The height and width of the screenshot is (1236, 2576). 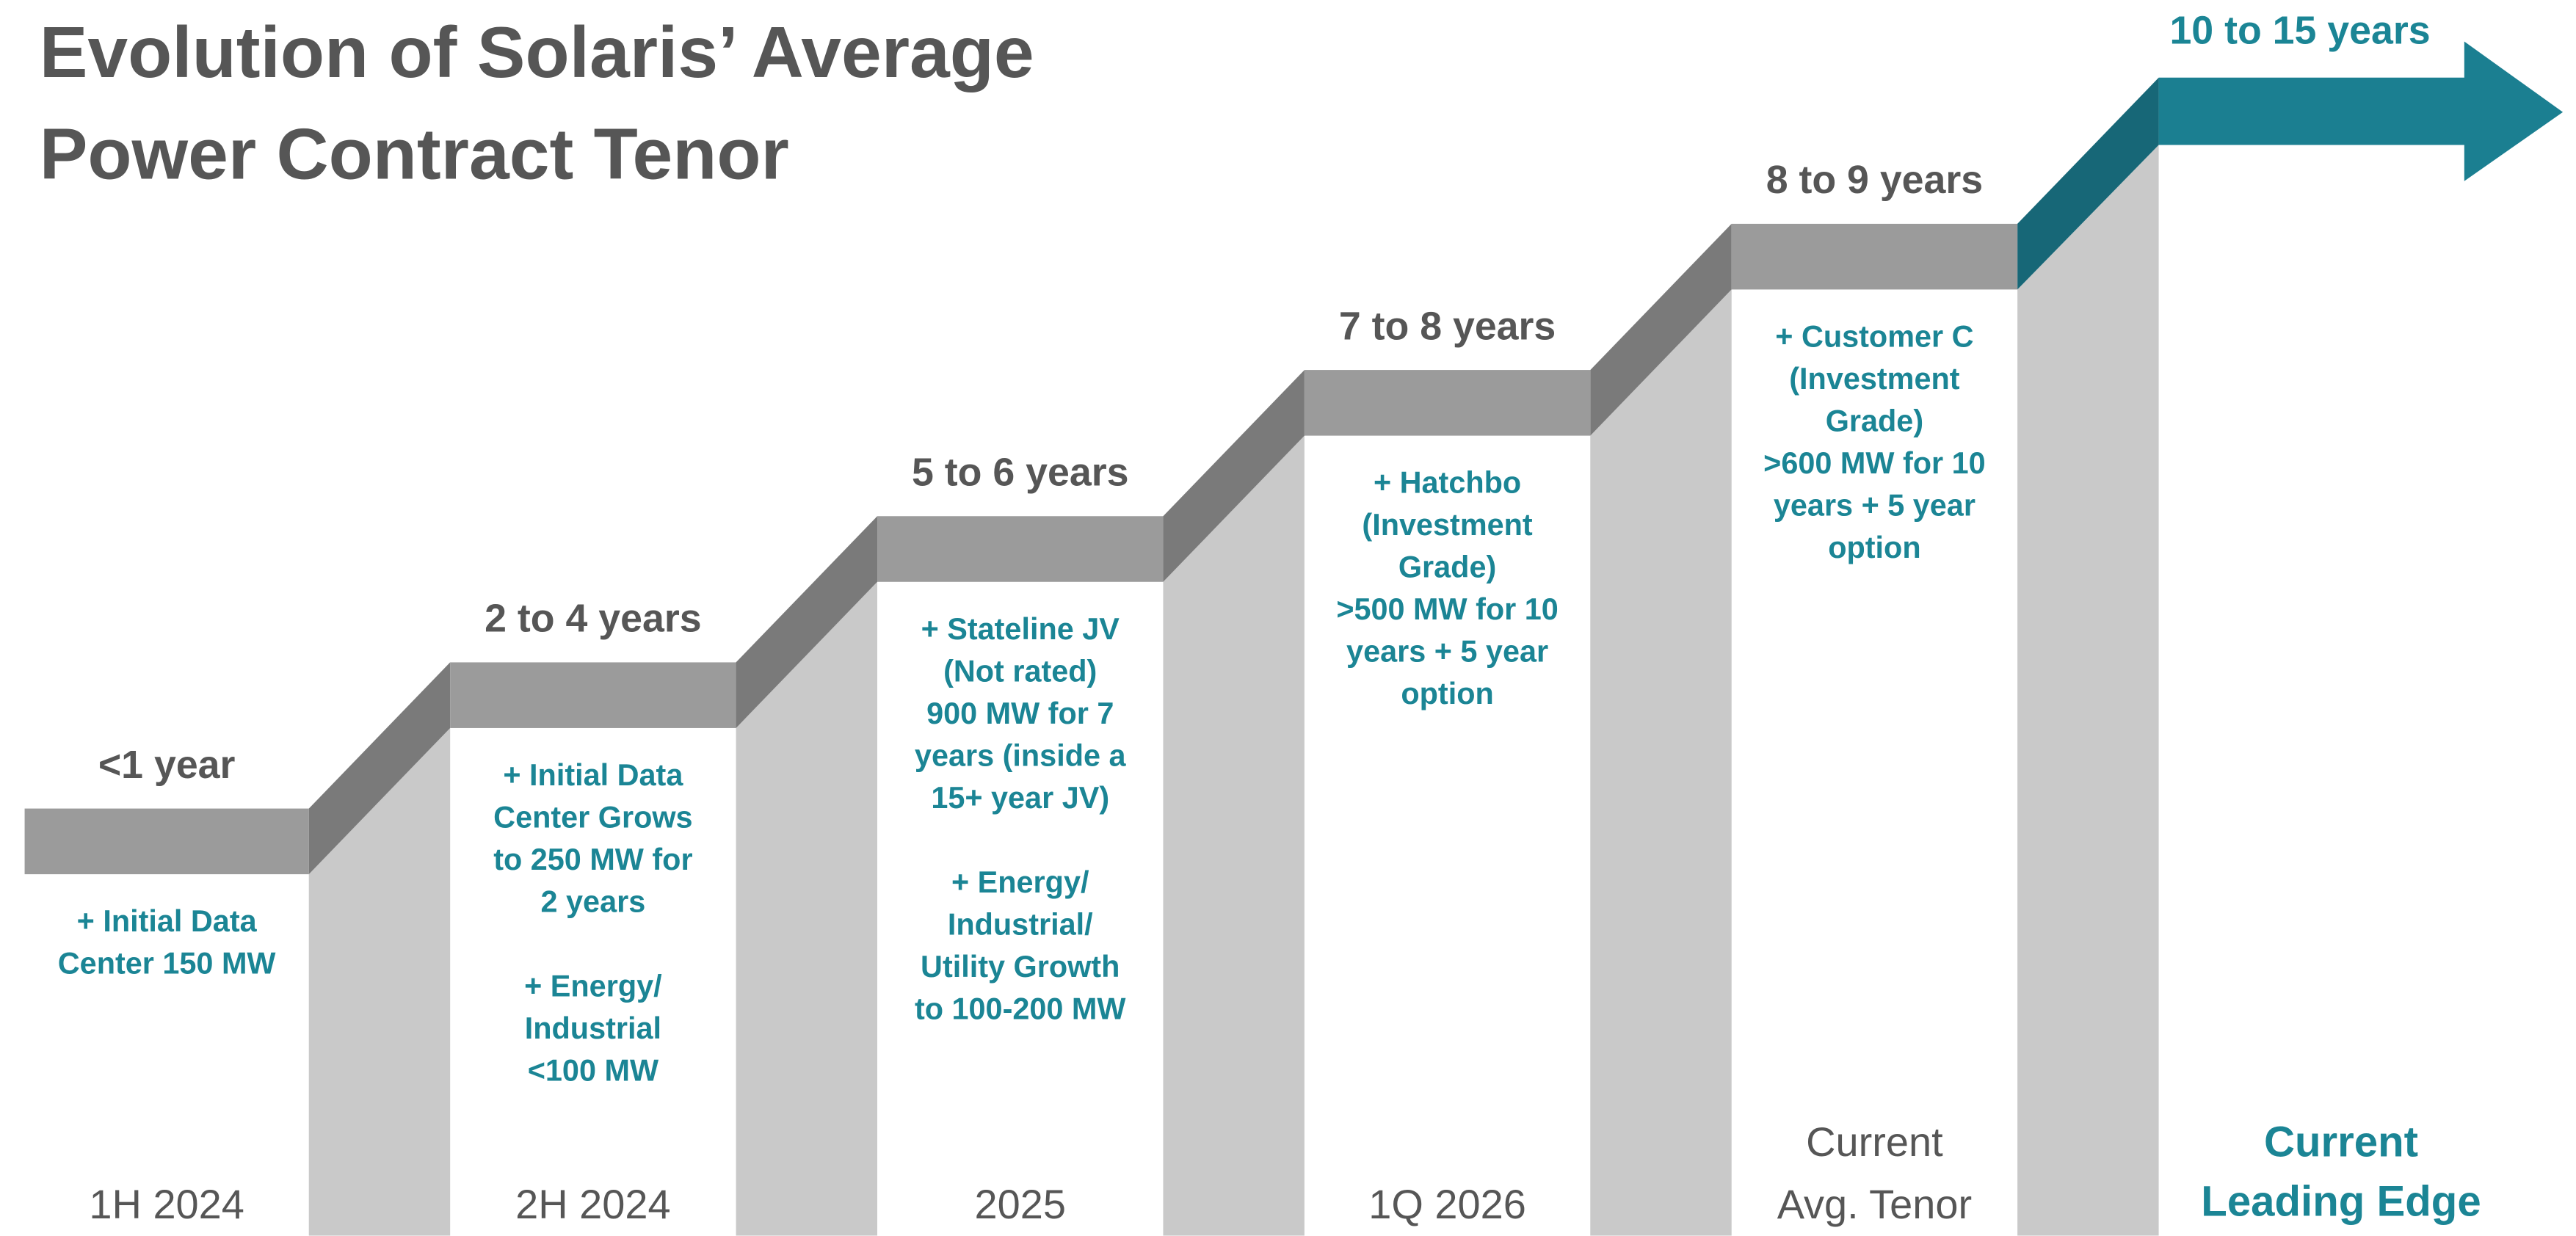 What do you see at coordinates (1020, 713) in the screenshot?
I see `step-description: 900 MW for 7` at bounding box center [1020, 713].